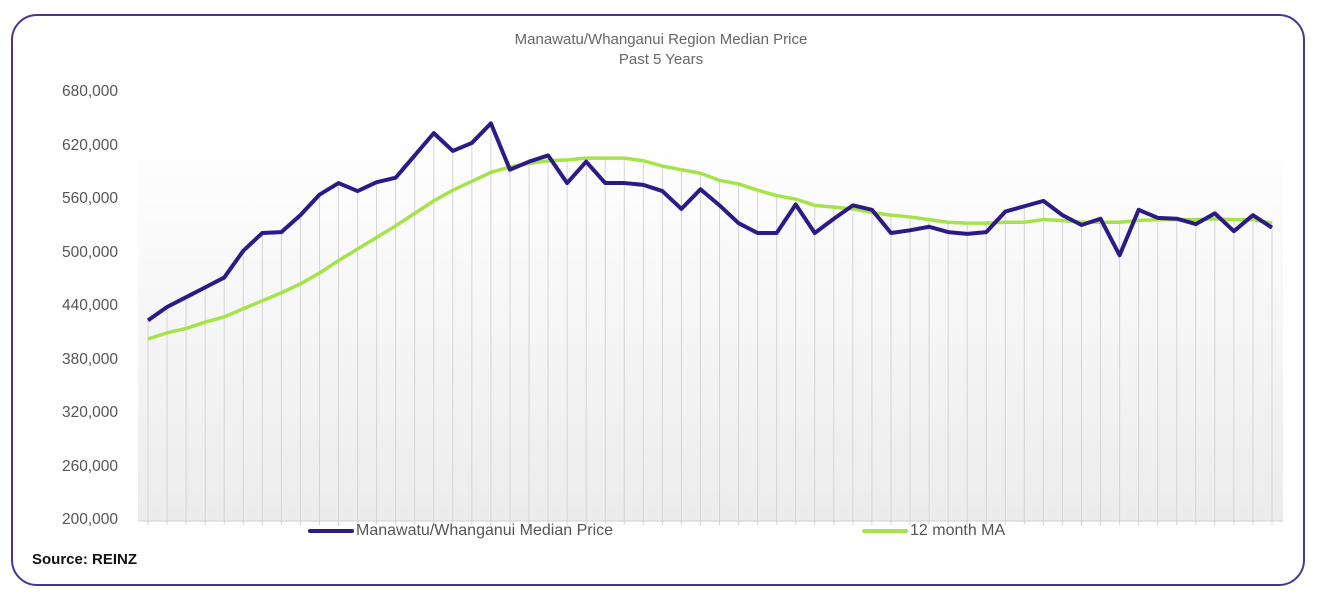  Describe the element at coordinates (661, 59) in the screenshot. I see `chart-subtitle: Past 5 Years` at that location.